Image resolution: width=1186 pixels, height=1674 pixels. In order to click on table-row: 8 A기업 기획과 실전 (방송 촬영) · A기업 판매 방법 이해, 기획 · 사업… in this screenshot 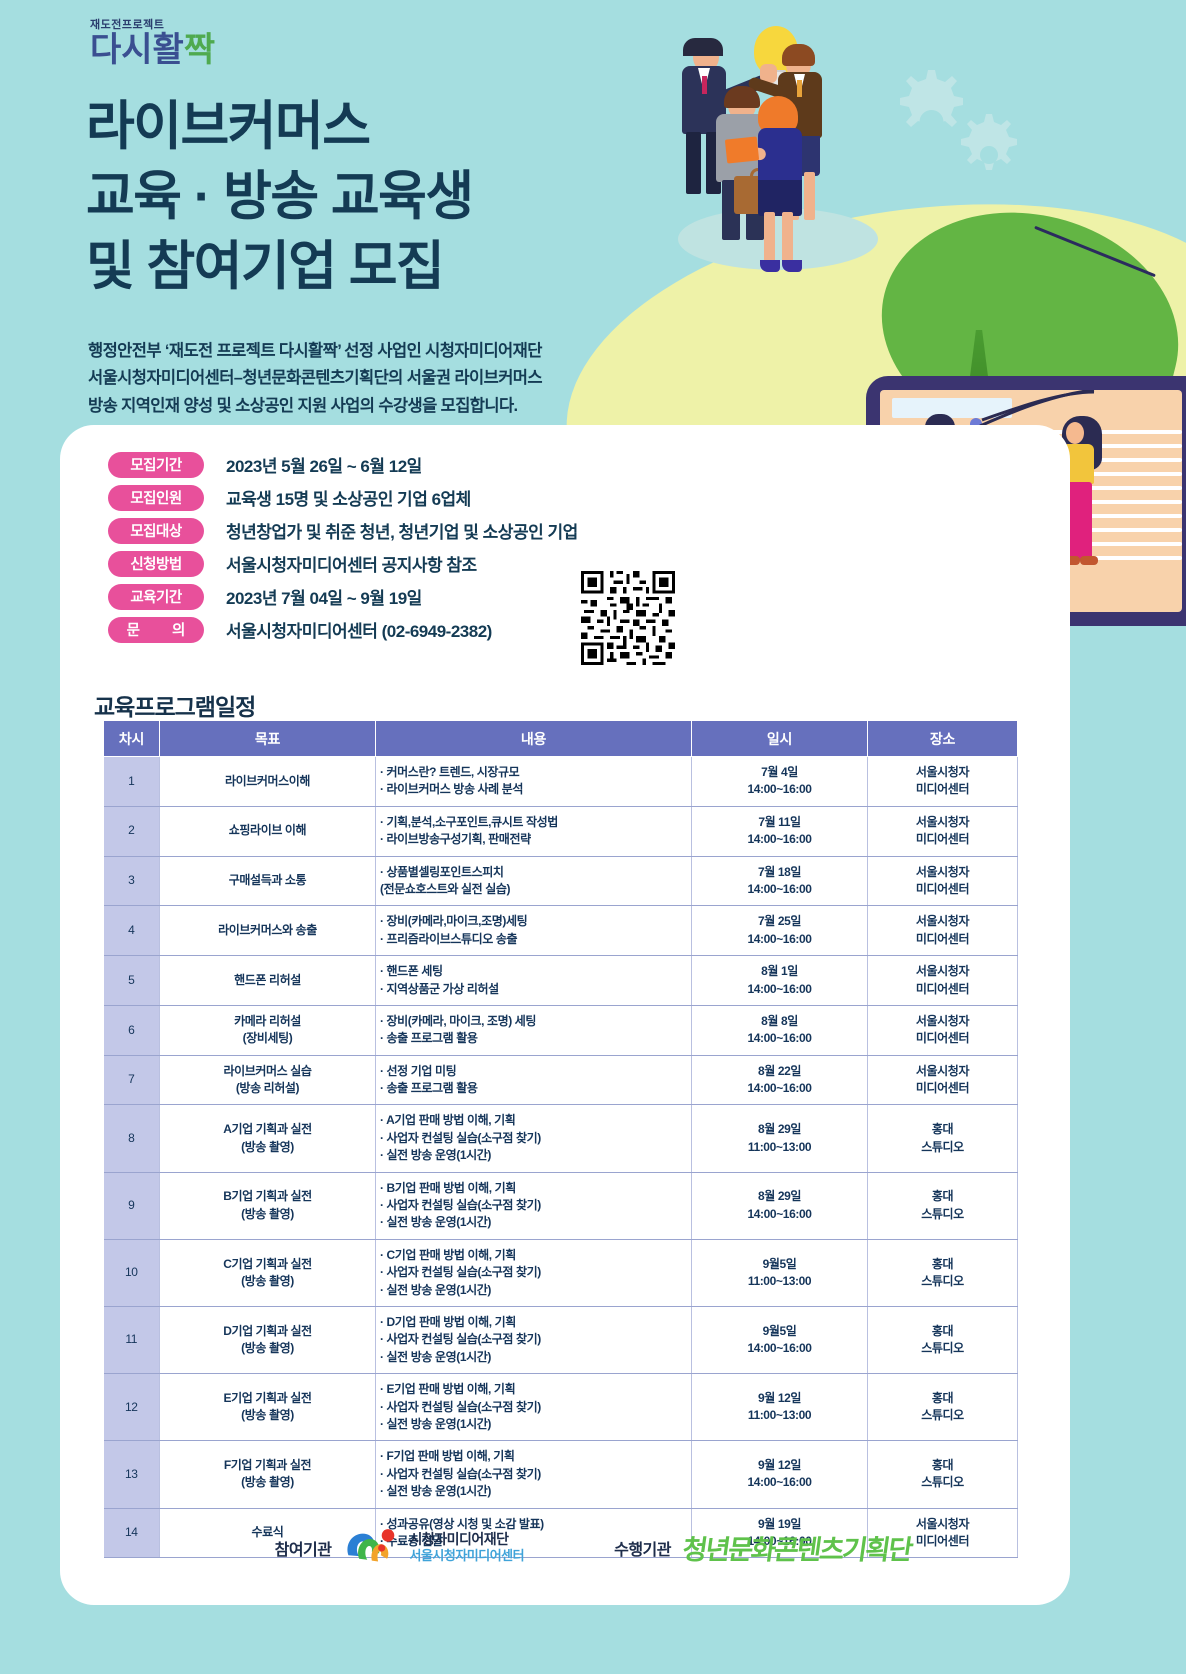, I will do `click(560, 1138)`.